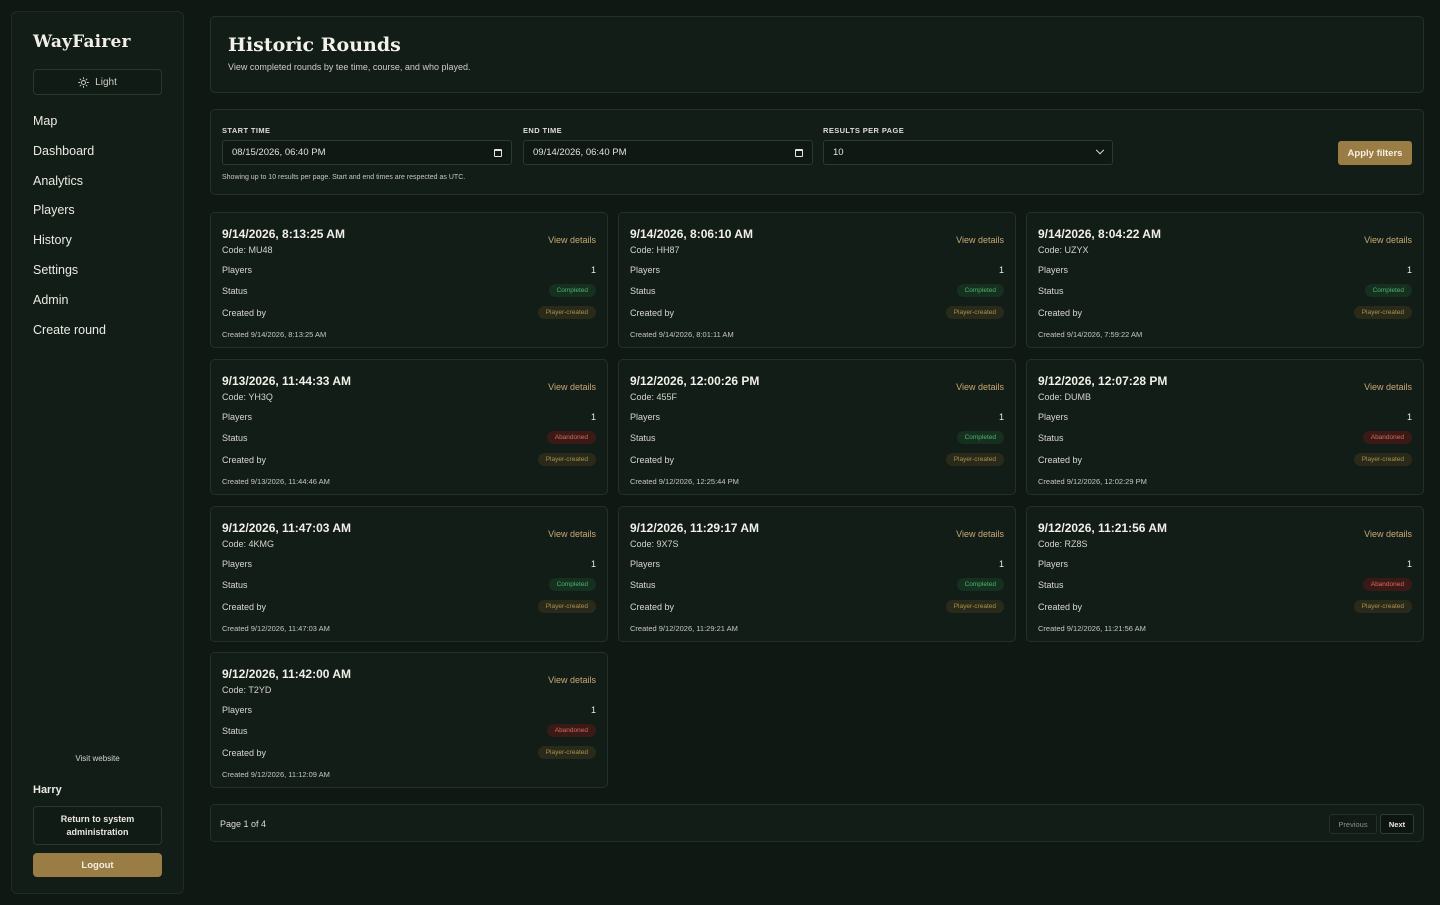 The image size is (1440, 905). Describe the element at coordinates (56, 269) in the screenshot. I see `sidebar-item-settings: Settings` at that location.